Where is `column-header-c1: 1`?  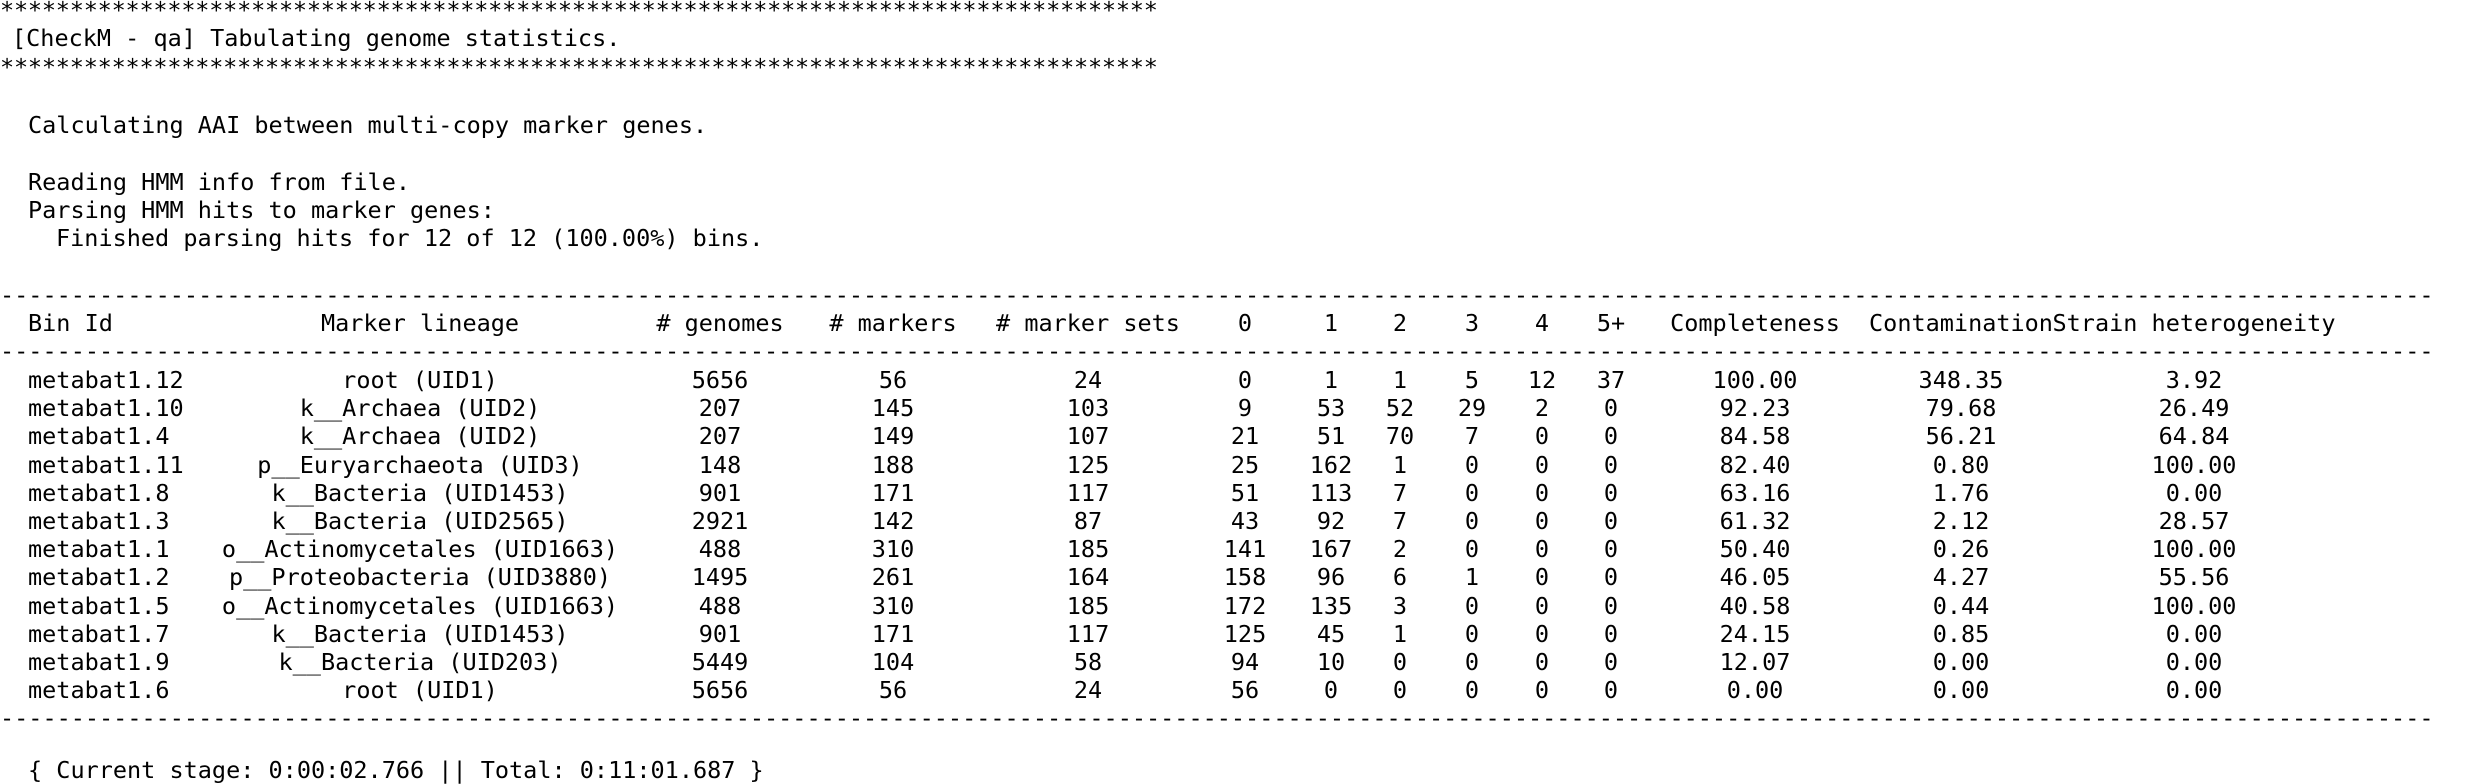 column-header-c1: 1 is located at coordinates (1331, 323).